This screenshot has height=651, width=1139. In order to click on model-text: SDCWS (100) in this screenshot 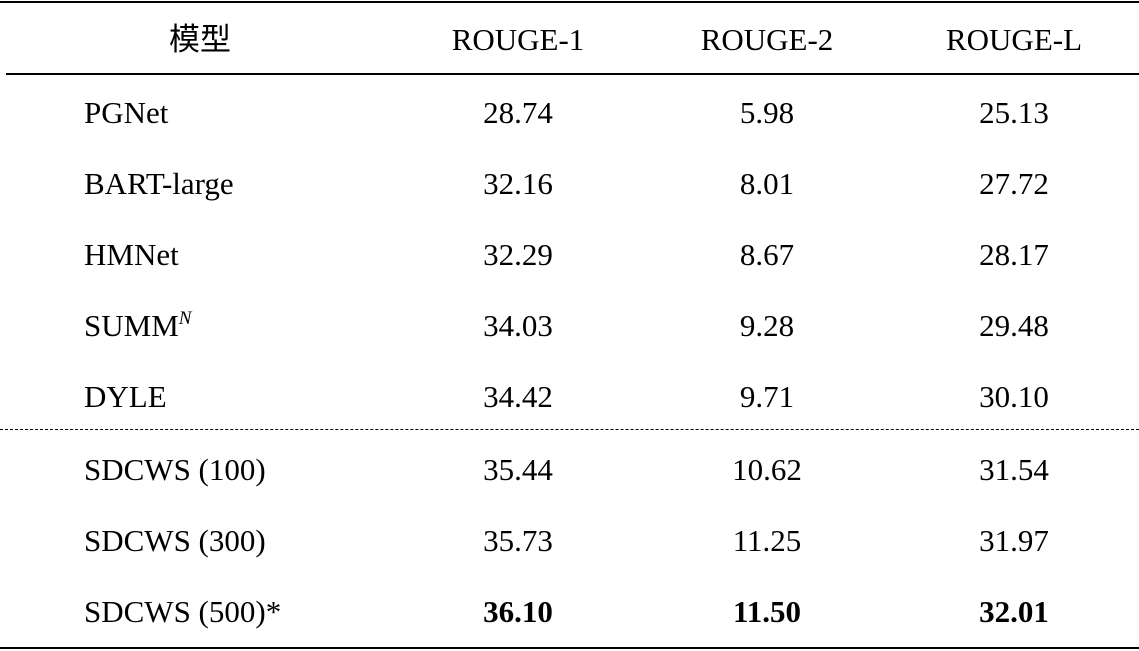, I will do `click(175, 469)`.